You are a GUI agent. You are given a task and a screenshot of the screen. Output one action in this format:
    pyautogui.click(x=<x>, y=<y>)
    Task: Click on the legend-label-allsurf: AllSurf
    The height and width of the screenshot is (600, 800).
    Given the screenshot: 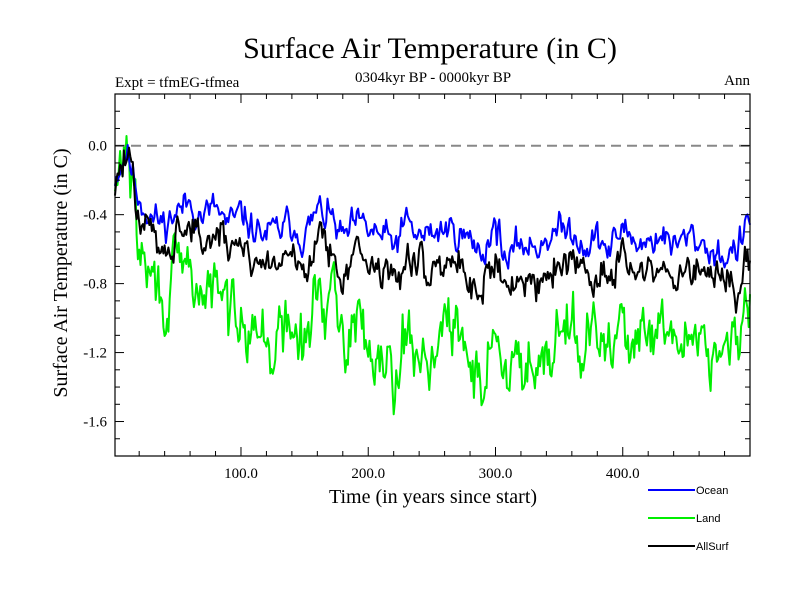 What is the action you would take?
    pyautogui.click(x=712, y=547)
    